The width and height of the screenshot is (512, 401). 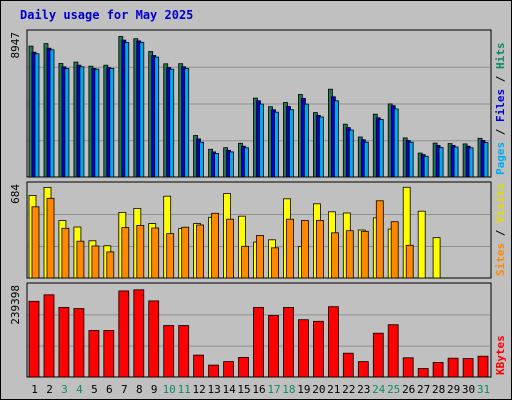 What do you see at coordinates (34, 389) in the screenshot?
I see `x-tick-label-1: 1` at bounding box center [34, 389].